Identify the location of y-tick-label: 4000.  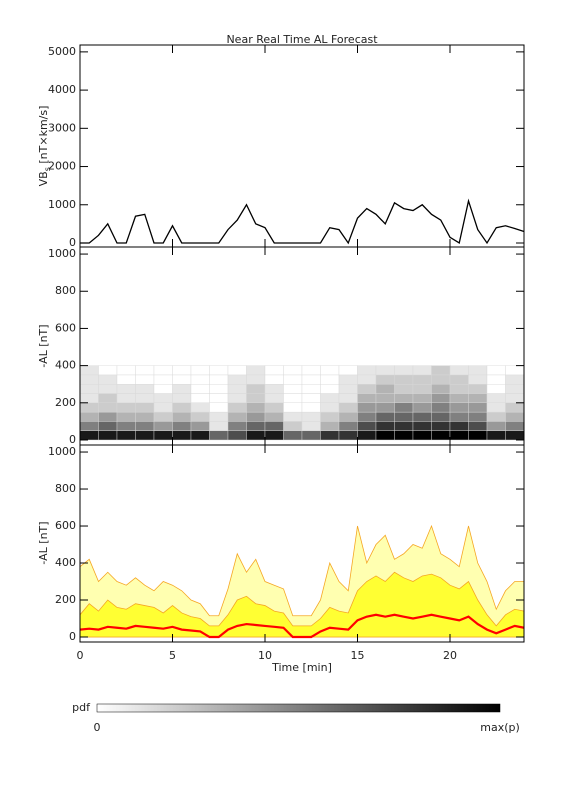
(62, 89).